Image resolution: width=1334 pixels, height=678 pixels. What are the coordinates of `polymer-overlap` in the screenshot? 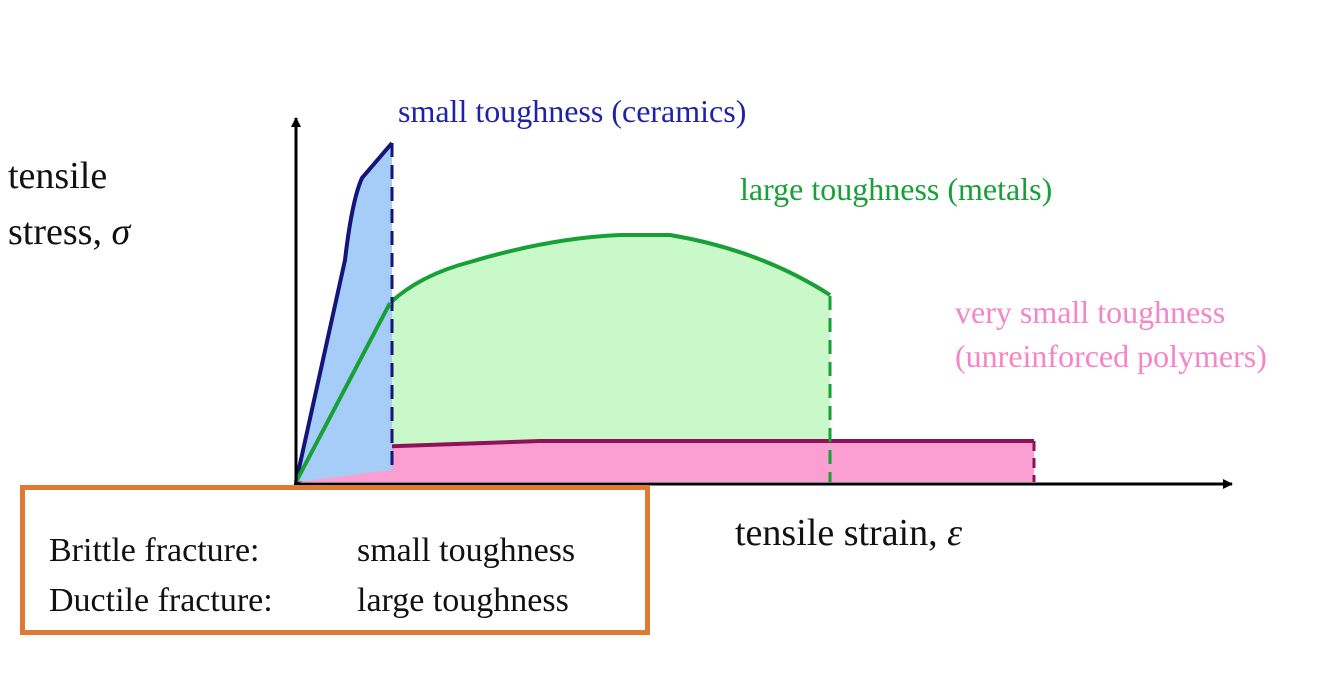 It's located at (563, 461).